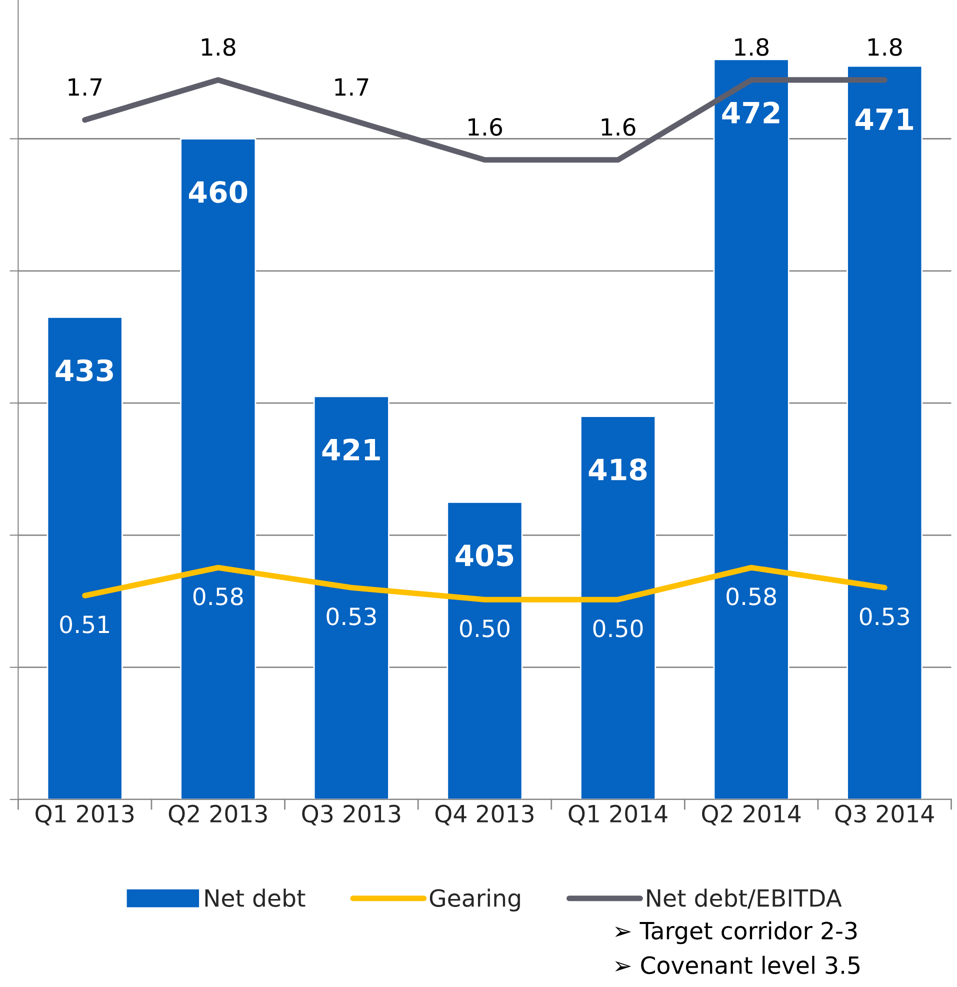 Image resolution: width=957 pixels, height=987 pixels. I want to click on x-tick-label: Q2 2014, so click(751, 815).